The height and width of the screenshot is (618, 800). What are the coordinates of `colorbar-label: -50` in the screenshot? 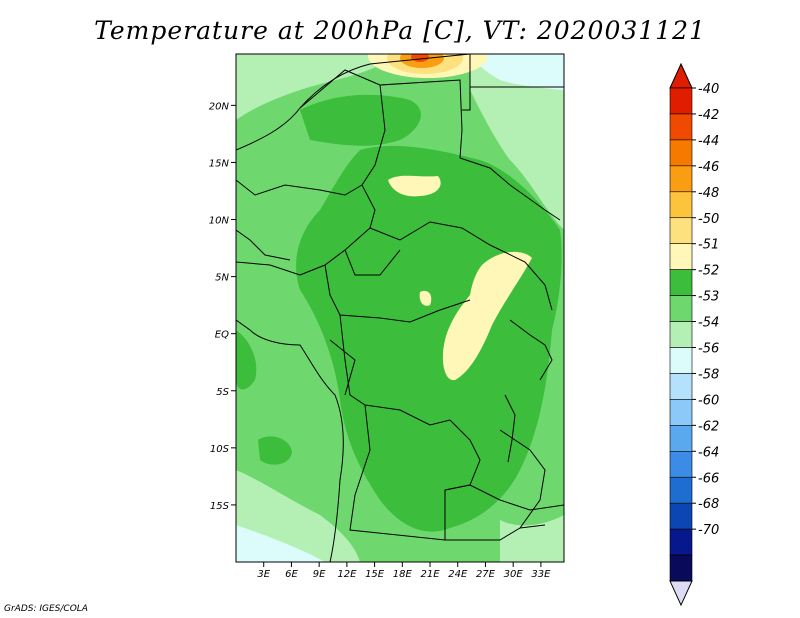 It's located at (708, 219).